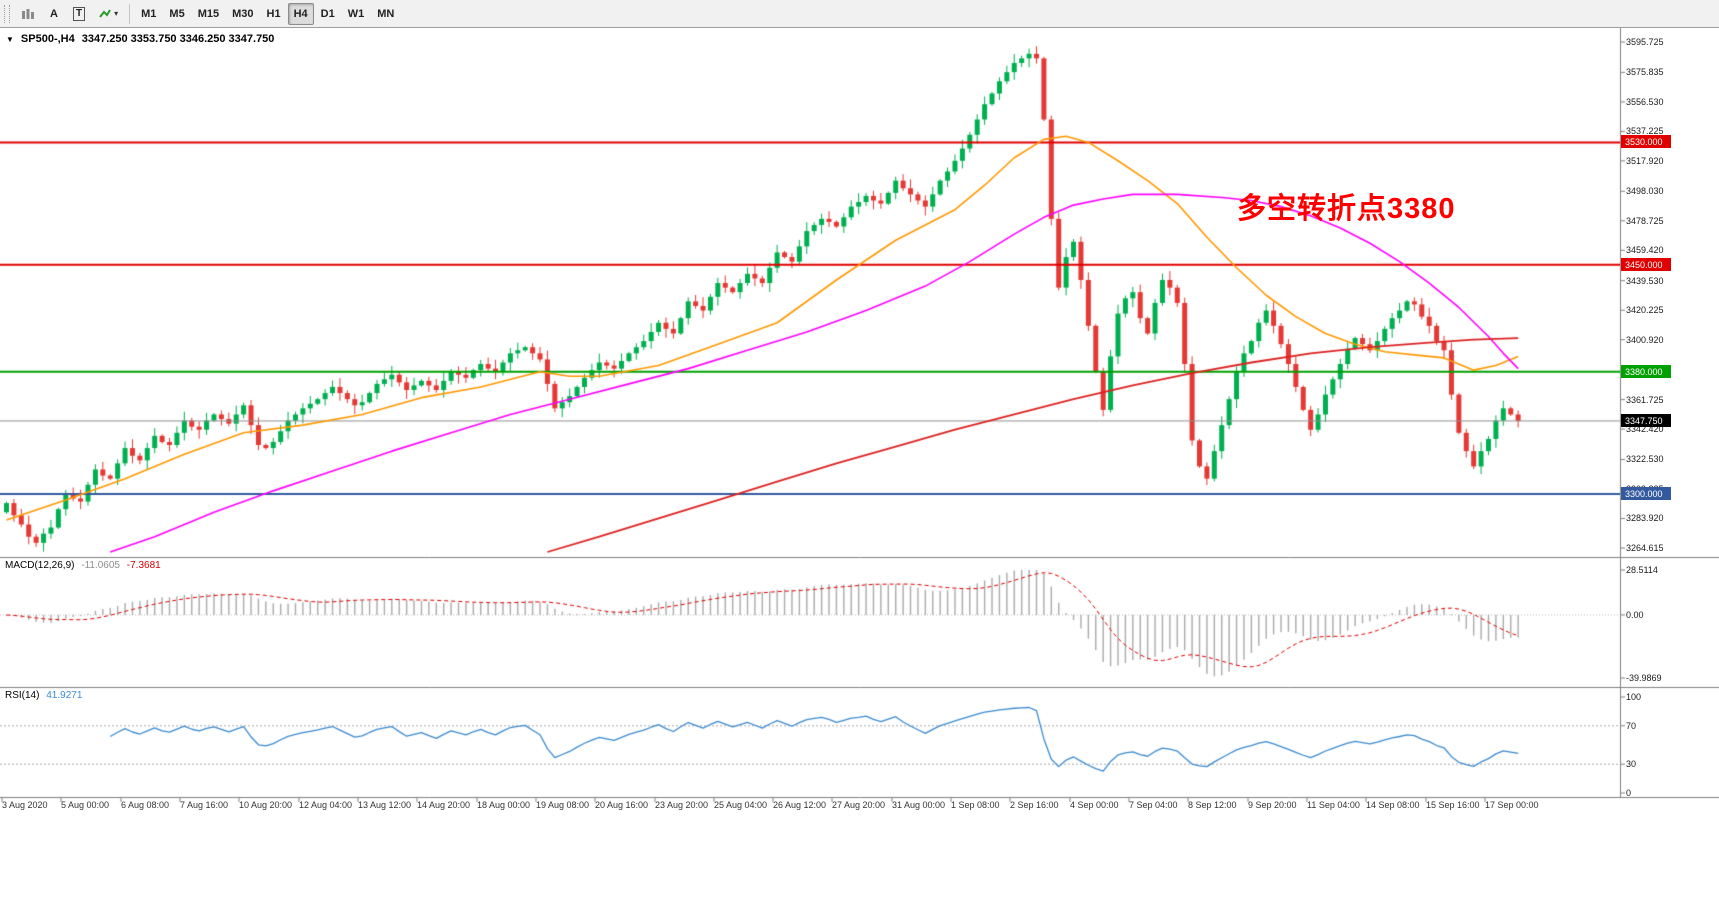  Describe the element at coordinates (116, 13) in the screenshot. I see `caret-down-icon: ▾` at that location.